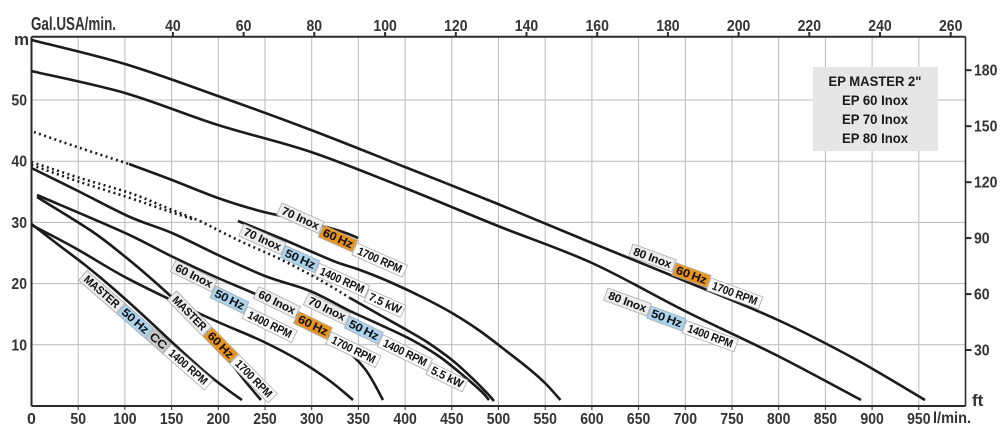  Describe the element at coordinates (31, 419) in the screenshot. I see `svg-text: 0` at that location.